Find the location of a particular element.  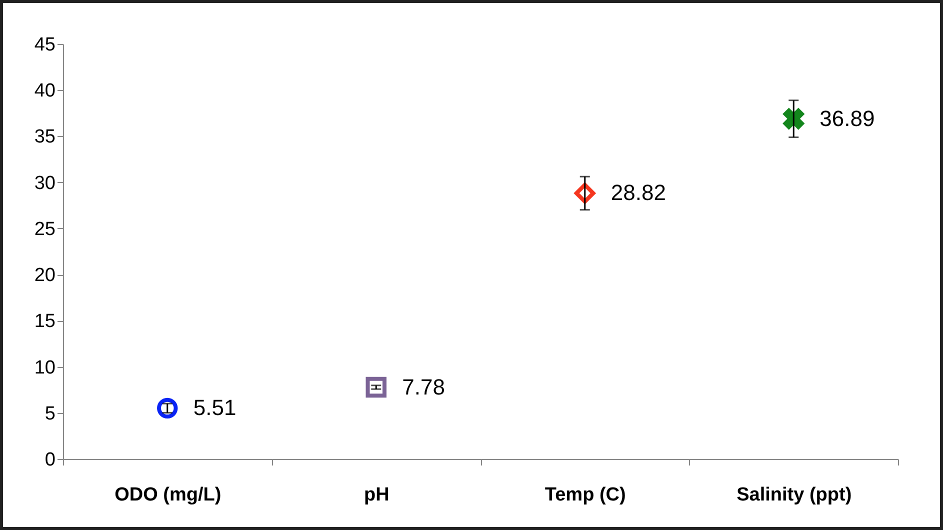

y-tick-label: 5 is located at coordinates (50, 413).